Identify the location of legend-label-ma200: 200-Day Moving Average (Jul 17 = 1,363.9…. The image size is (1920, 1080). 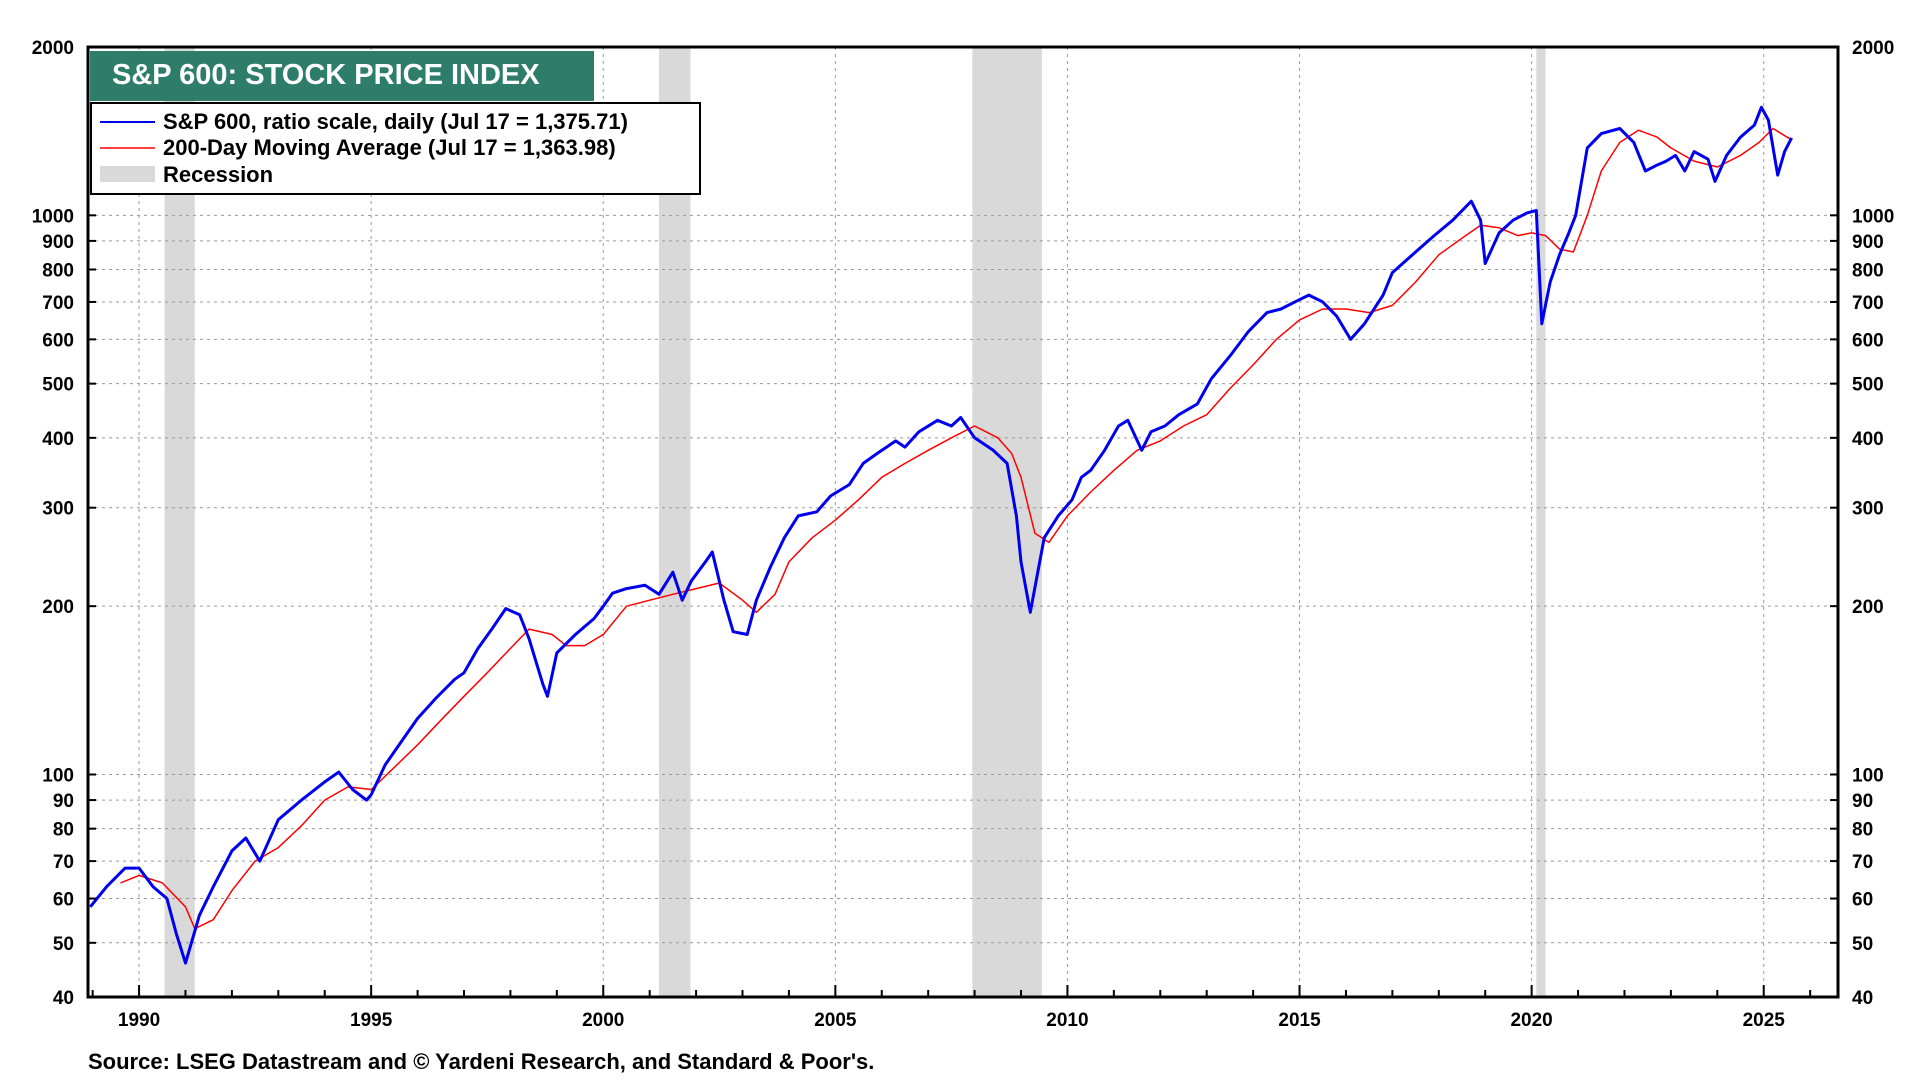
(389, 147).